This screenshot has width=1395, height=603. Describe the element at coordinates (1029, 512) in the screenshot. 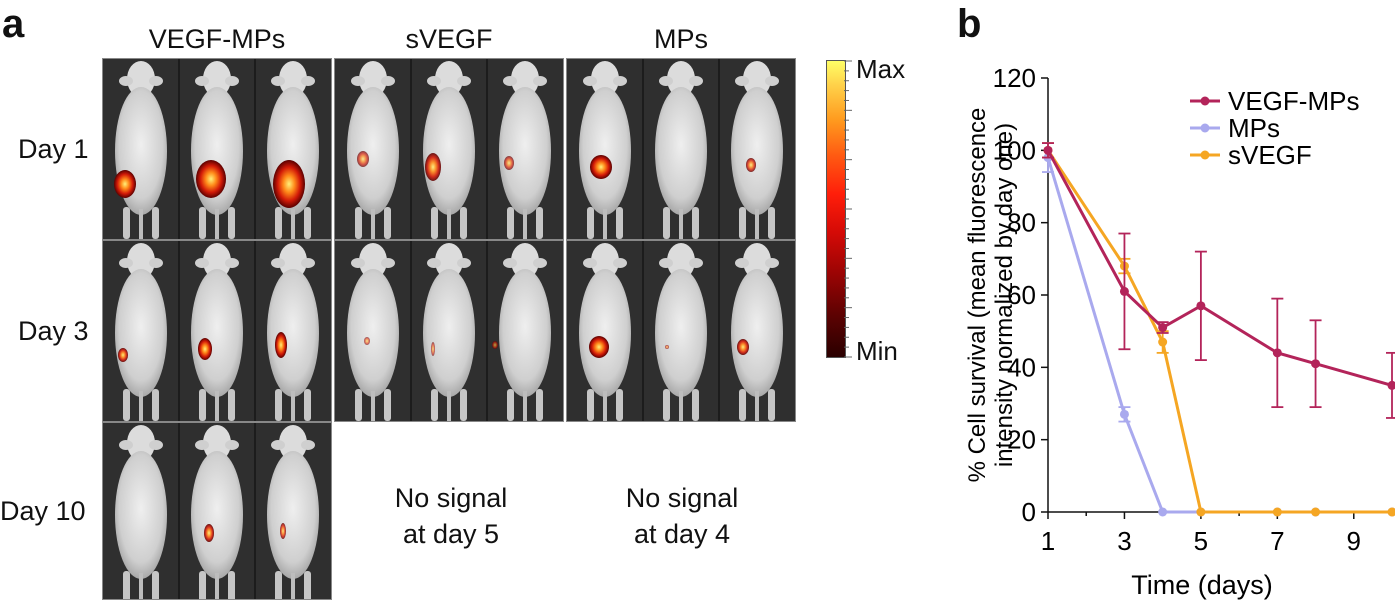

I see `y-tick-label: 0` at that location.